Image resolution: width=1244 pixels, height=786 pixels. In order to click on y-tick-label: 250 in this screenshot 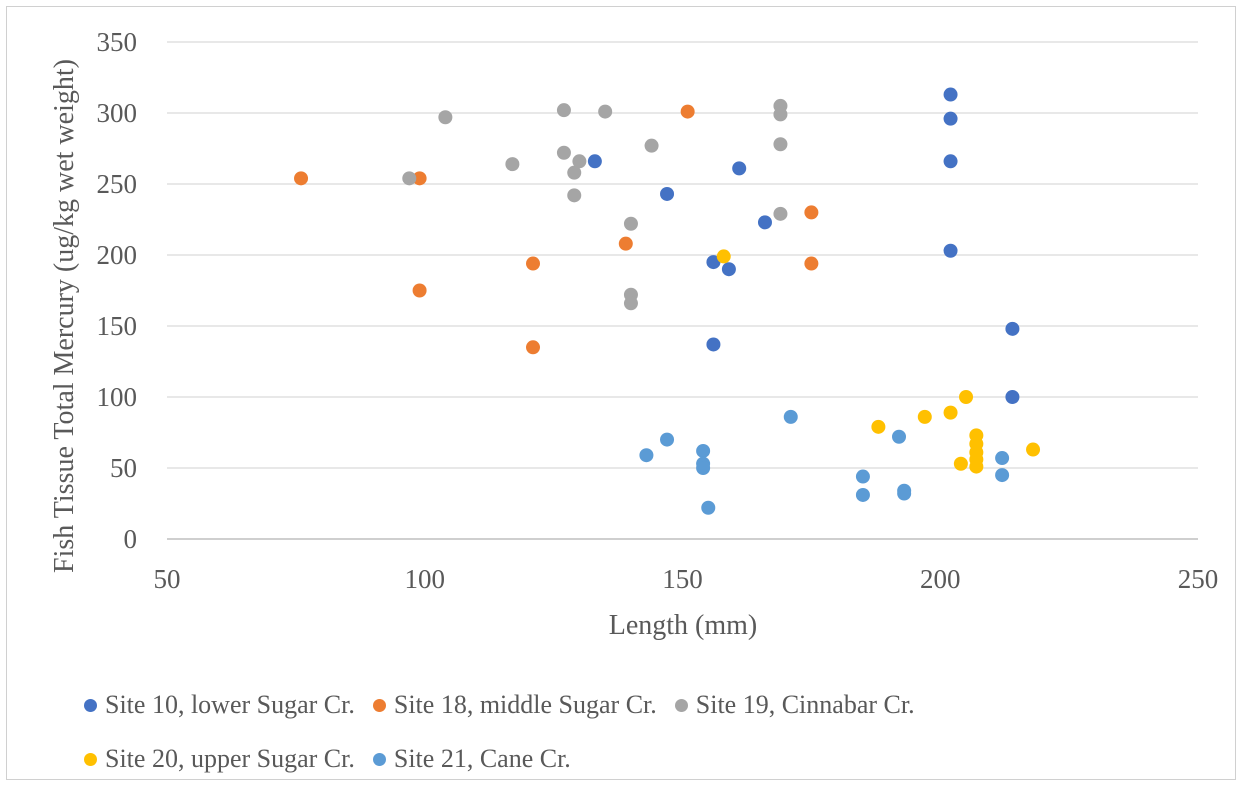, I will do `click(117, 184)`.